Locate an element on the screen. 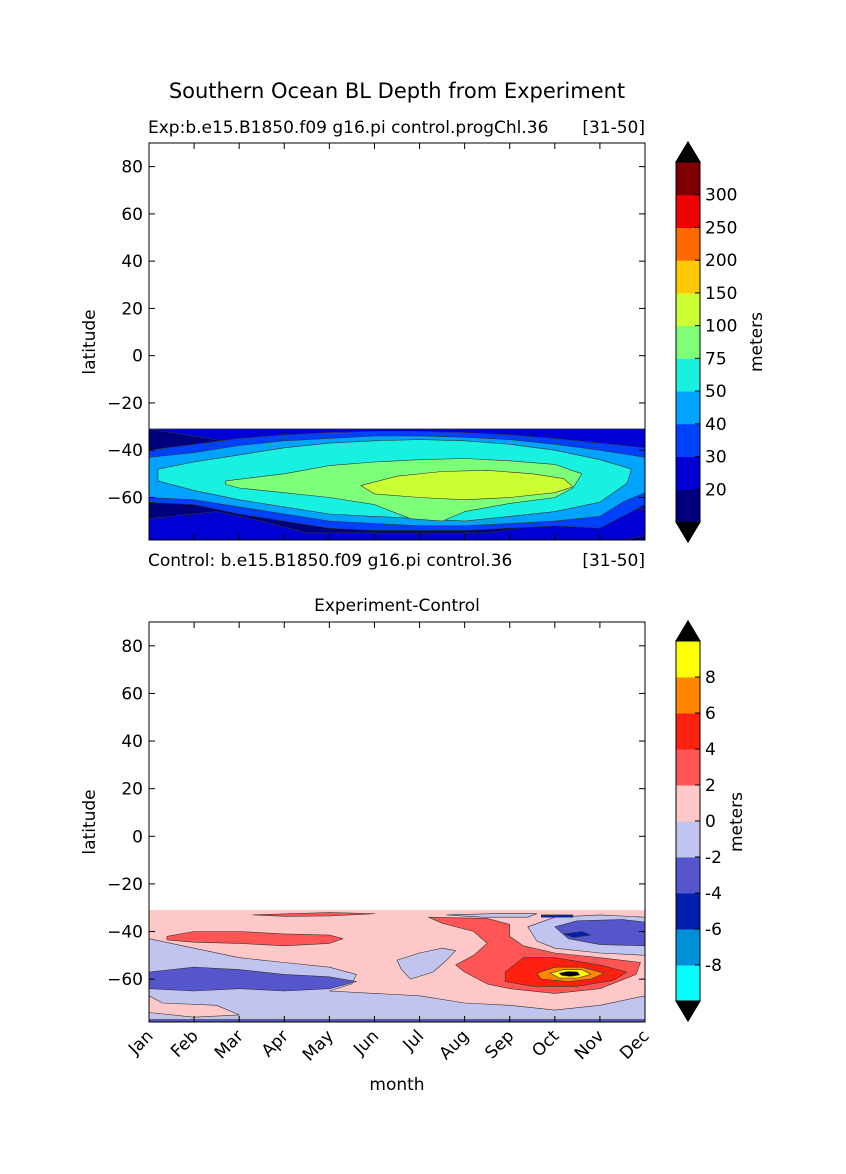  colorbar-tick-label: 150 is located at coordinates (721, 294).